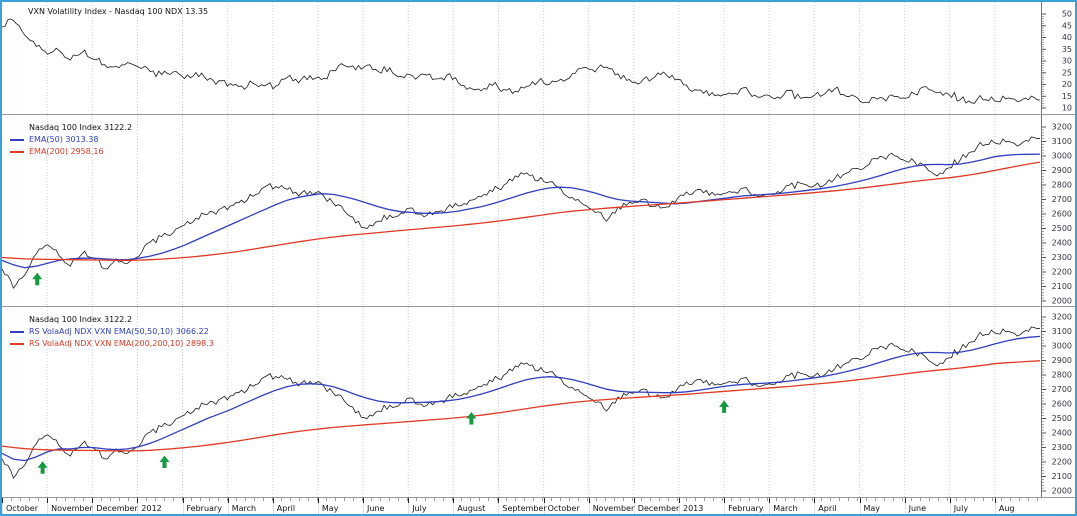  What do you see at coordinates (22, 508) in the screenshot?
I see `x-axis-label: October` at bounding box center [22, 508].